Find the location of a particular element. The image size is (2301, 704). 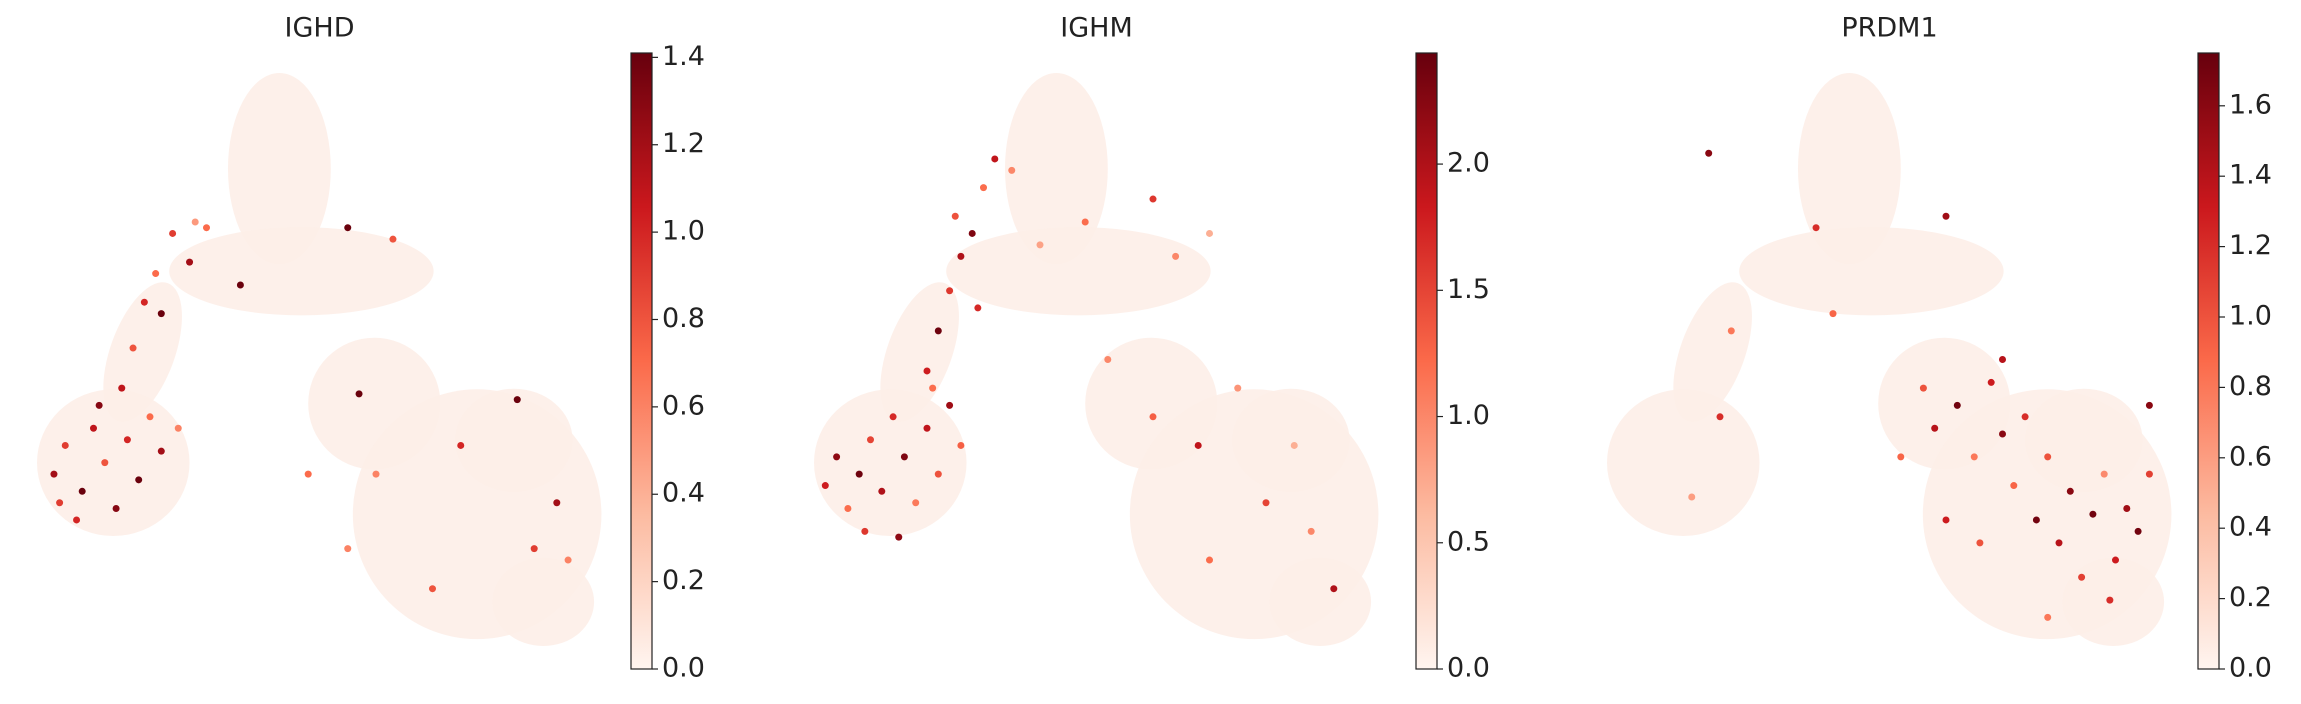

panel-title: PRDM1 is located at coordinates (1889, 28).